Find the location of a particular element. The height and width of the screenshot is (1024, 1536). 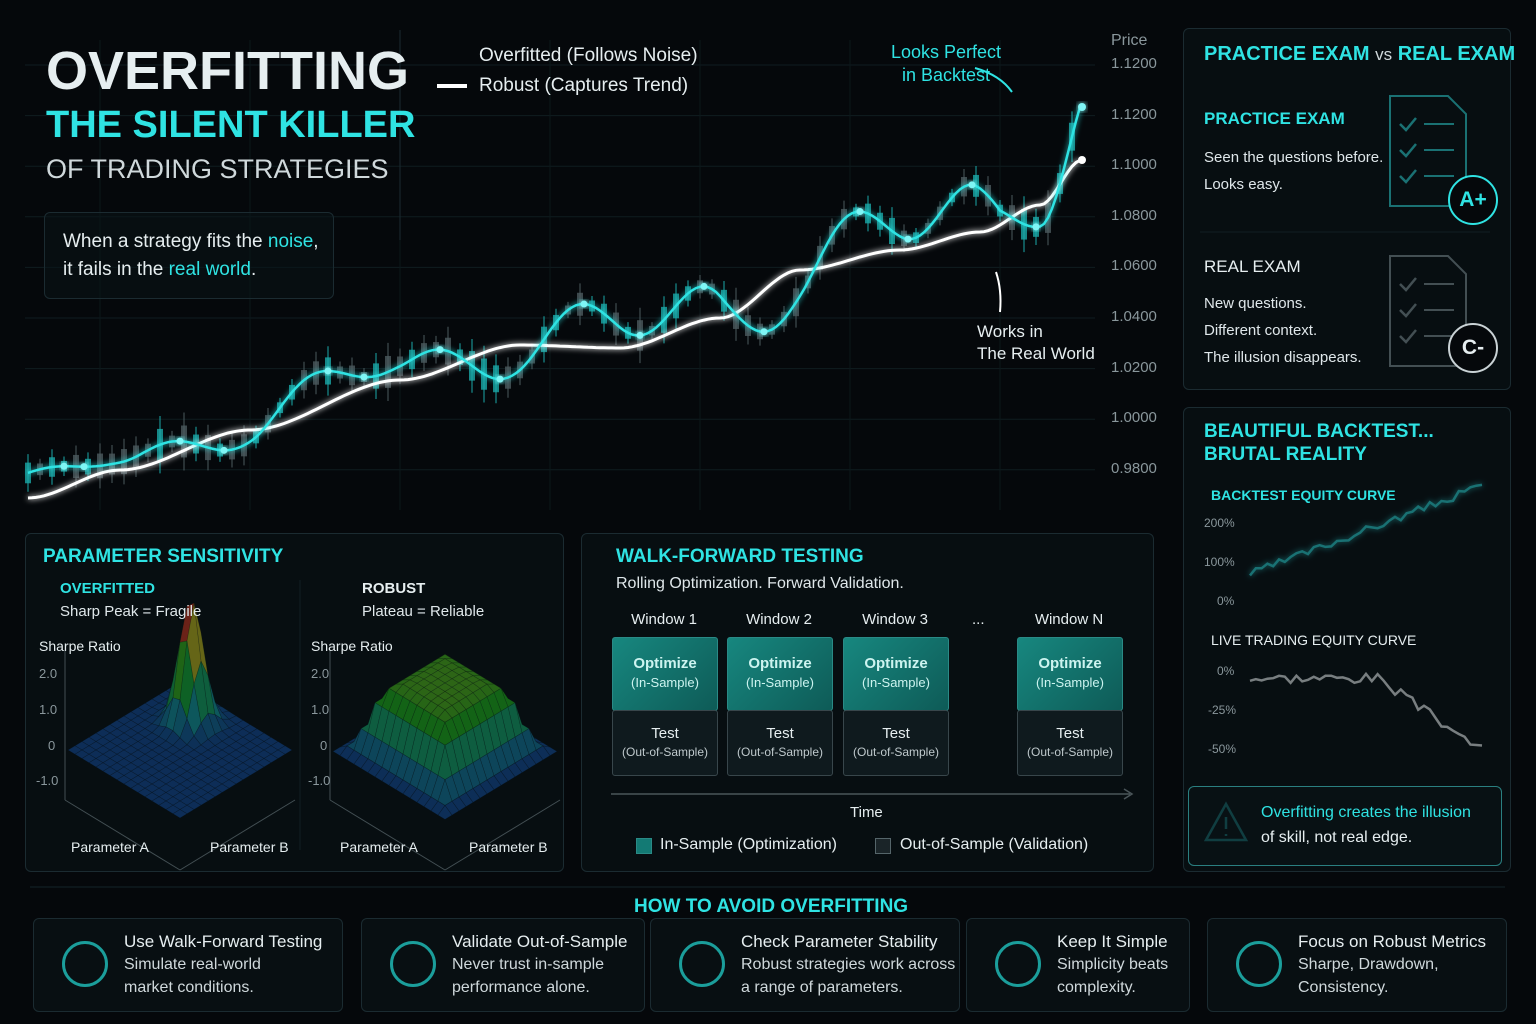

legend-entry: Robust (Captures Trend) is located at coordinates (584, 85).